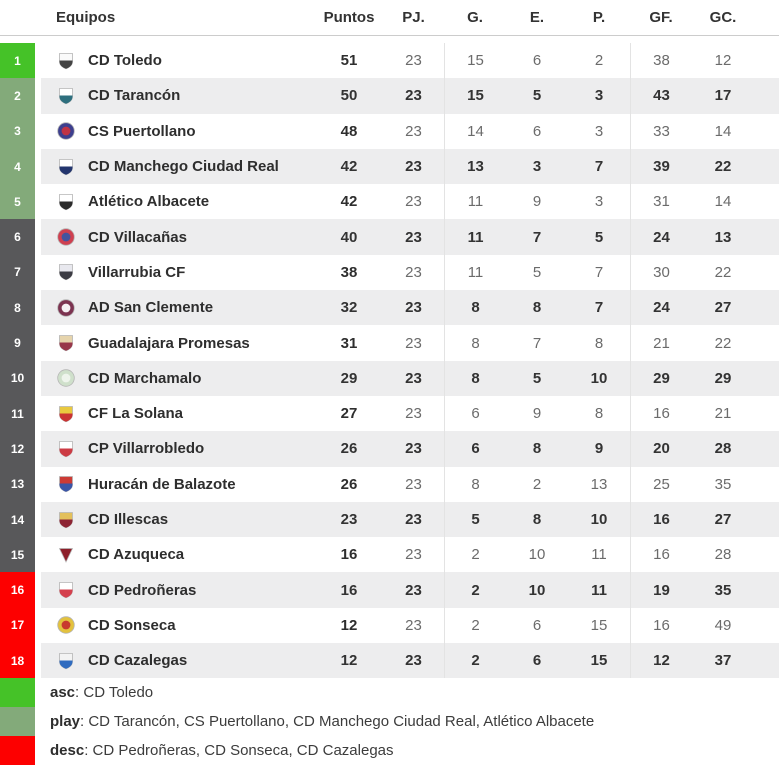 Image resolution: width=779 pixels, height=765 pixels. Describe the element at coordinates (134, 96) in the screenshot. I see `team-name-link: CD Tarancón` at that location.